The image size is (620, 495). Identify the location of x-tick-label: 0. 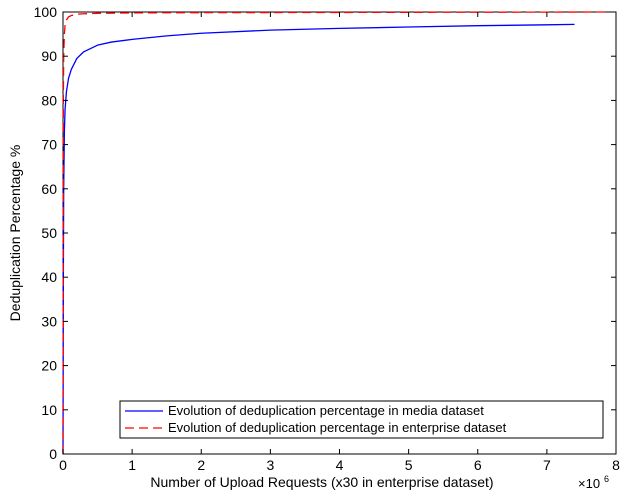
(63, 465).